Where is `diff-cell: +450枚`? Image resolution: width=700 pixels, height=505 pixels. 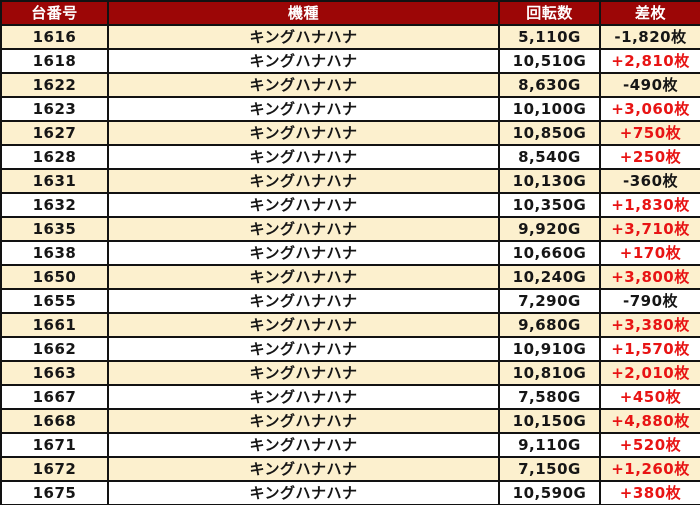 diff-cell: +450枚 is located at coordinates (649, 397).